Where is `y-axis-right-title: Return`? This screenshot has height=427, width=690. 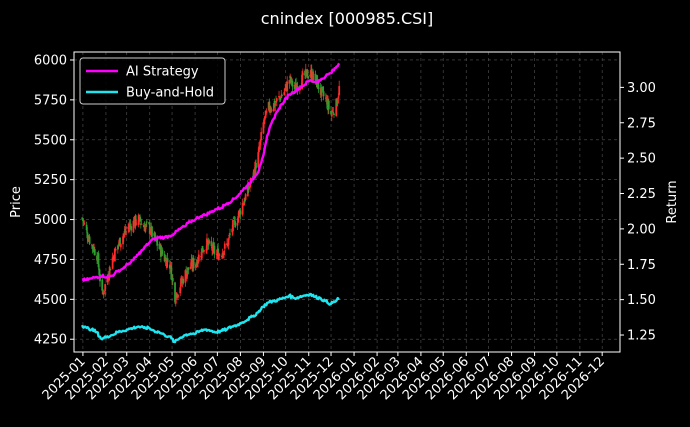 y-axis-right-title: Return is located at coordinates (672, 201).